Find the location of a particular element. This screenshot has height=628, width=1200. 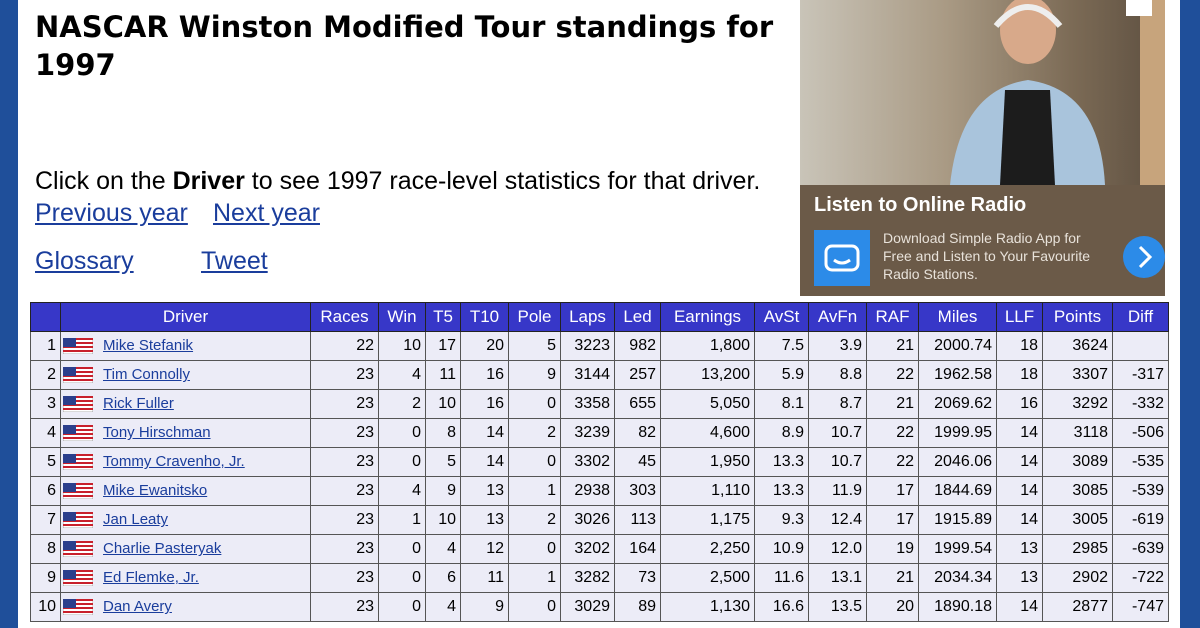

ad-illustration is located at coordinates (1057, 92).